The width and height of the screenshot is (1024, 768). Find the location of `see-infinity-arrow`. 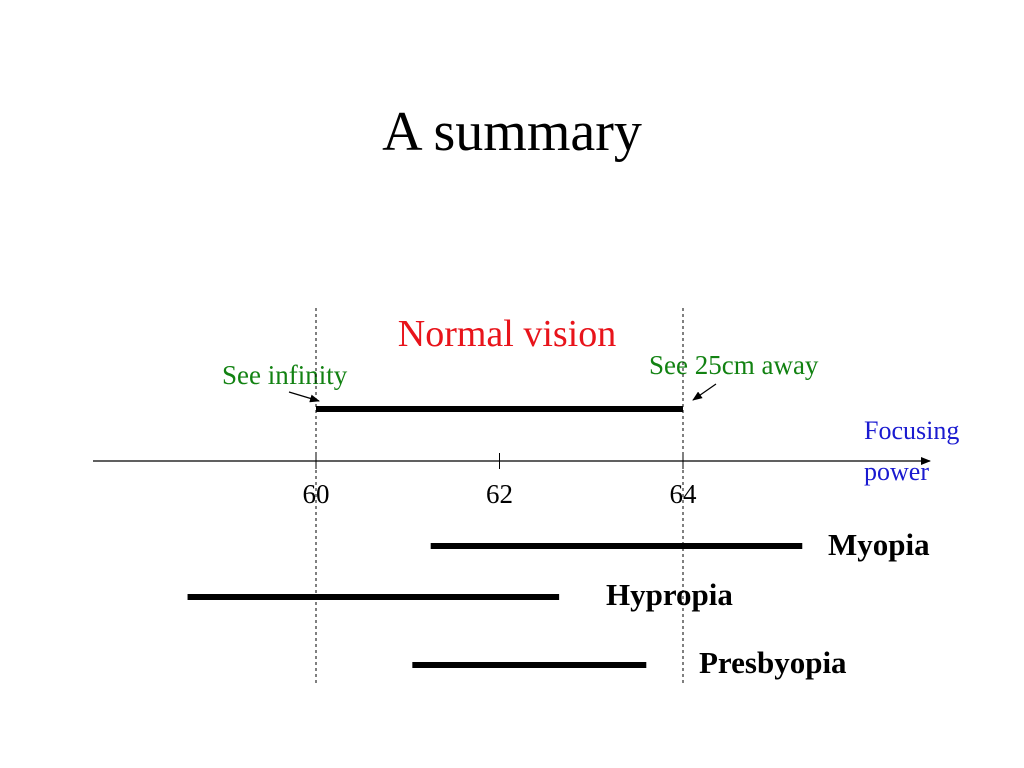

see-infinity-arrow is located at coordinates (304, 397).